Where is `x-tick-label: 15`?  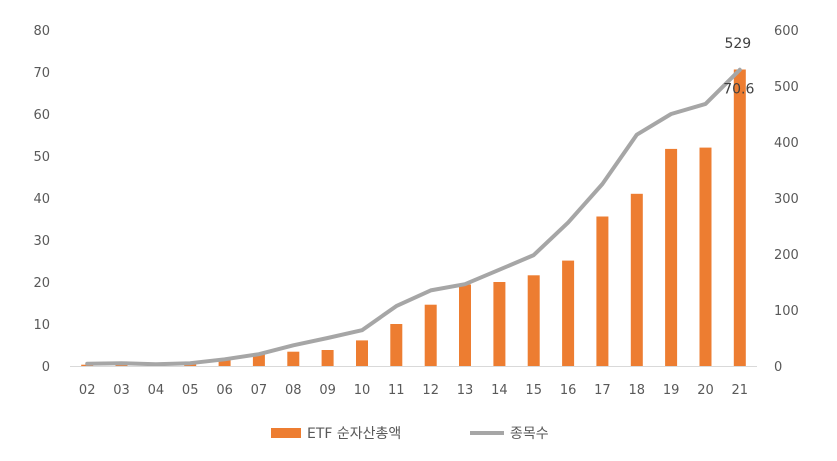 x-tick-label: 15 is located at coordinates (533, 390).